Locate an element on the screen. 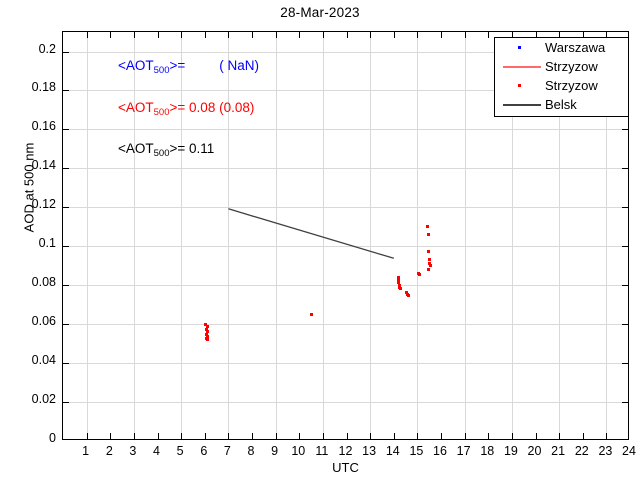  x-axis-label: UTC is located at coordinates (345, 467).